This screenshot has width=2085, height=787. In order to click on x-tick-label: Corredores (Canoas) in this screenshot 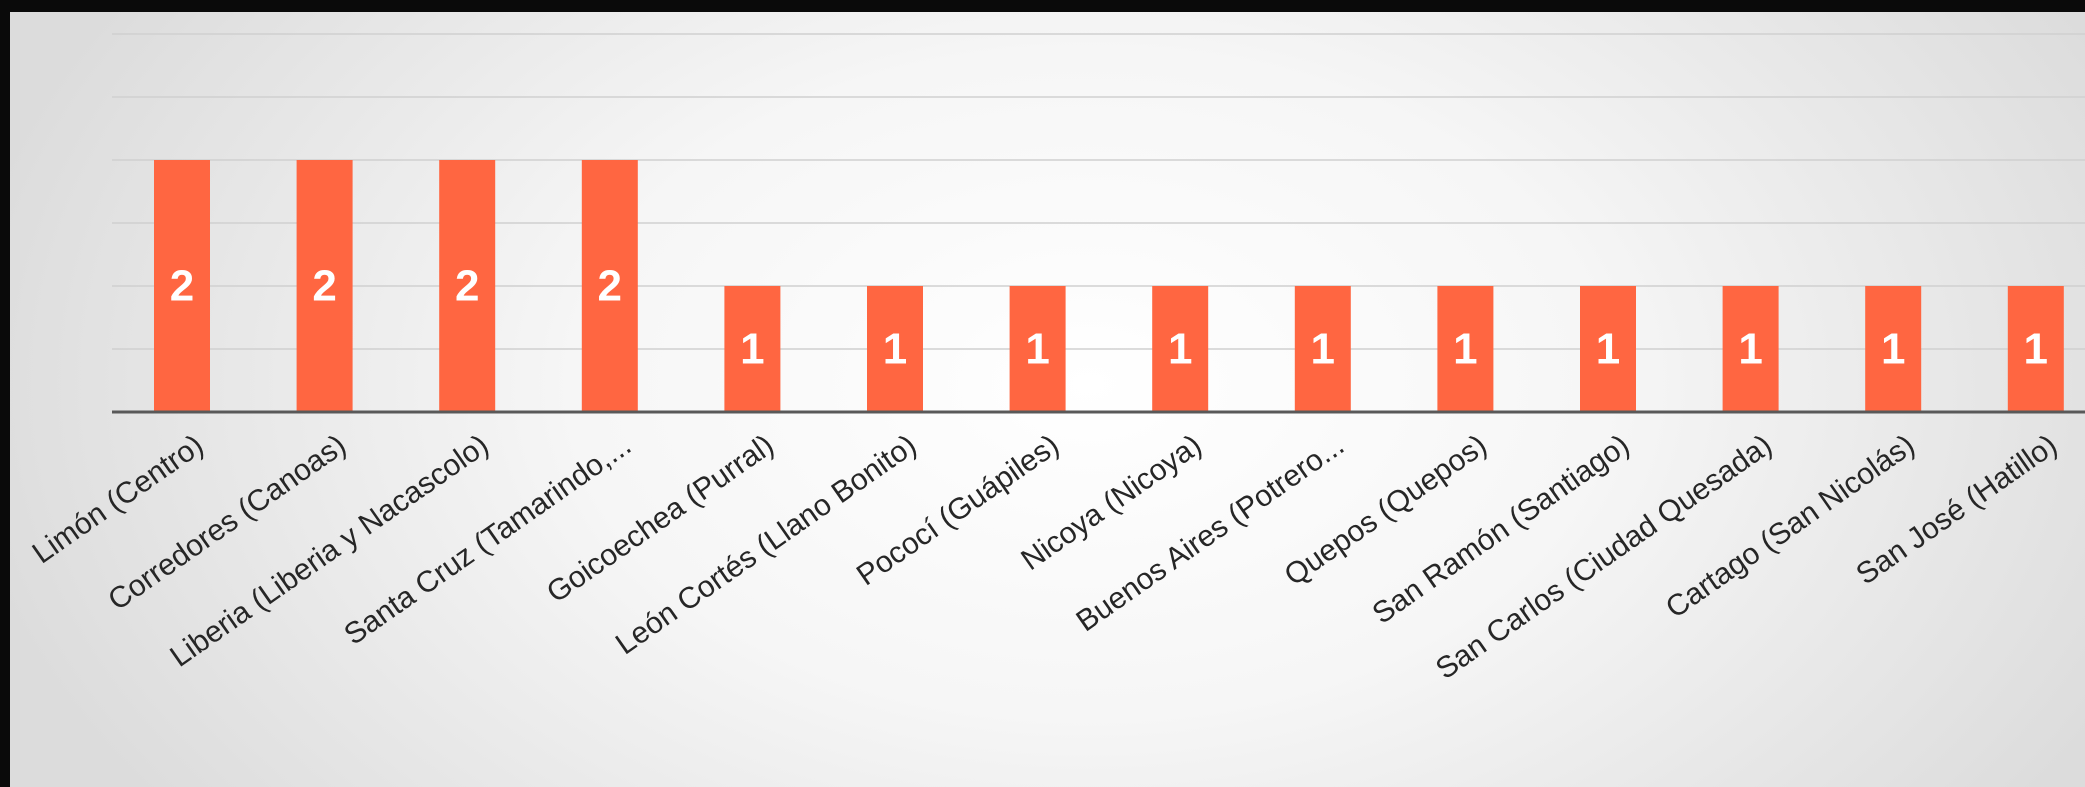, I will do `click(227, 522)`.